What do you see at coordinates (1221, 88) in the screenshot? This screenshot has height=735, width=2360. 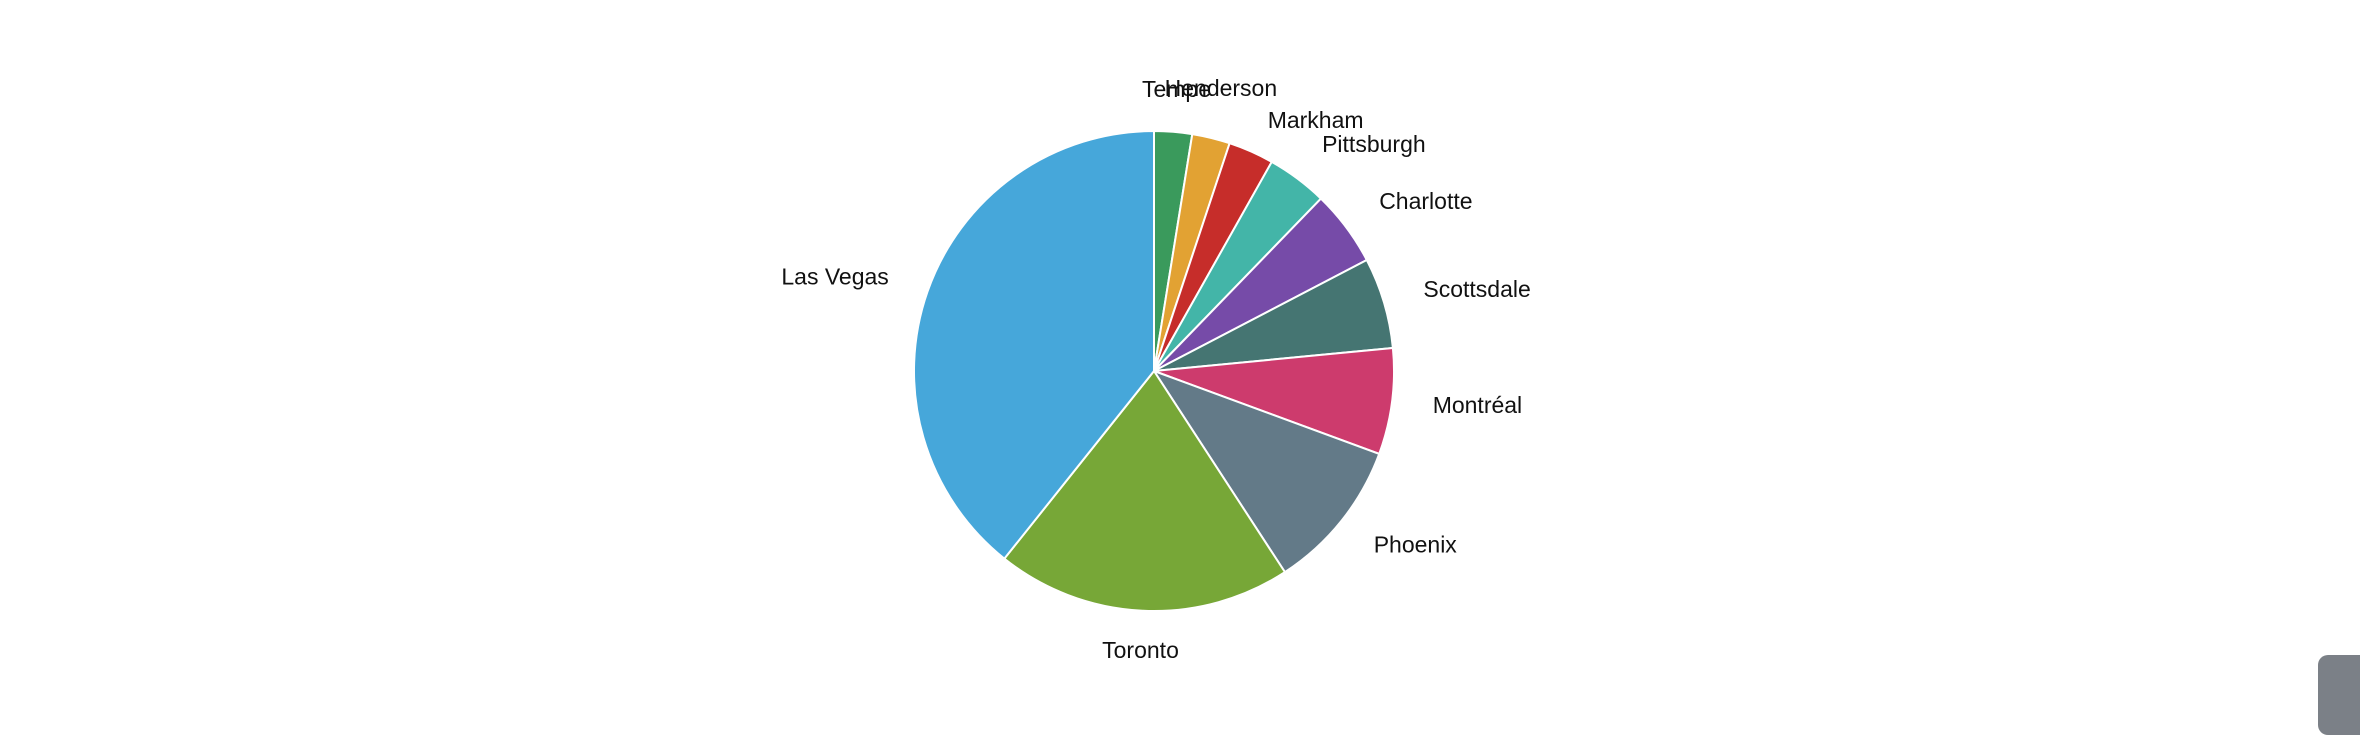 I see `pie-label-henderson: Henderson` at bounding box center [1221, 88].